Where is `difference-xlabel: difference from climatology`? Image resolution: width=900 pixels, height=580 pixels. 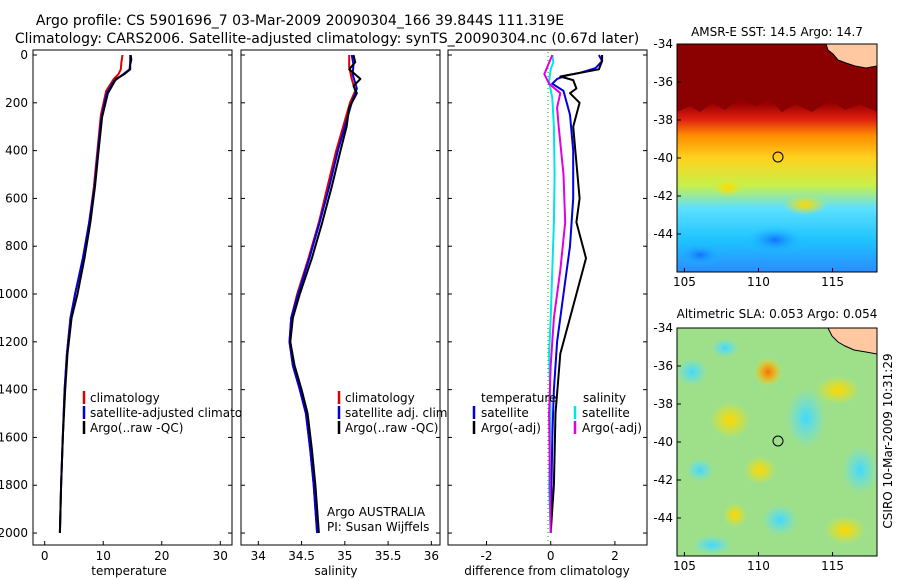
difference-xlabel: difference from climatology is located at coordinates (547, 571).